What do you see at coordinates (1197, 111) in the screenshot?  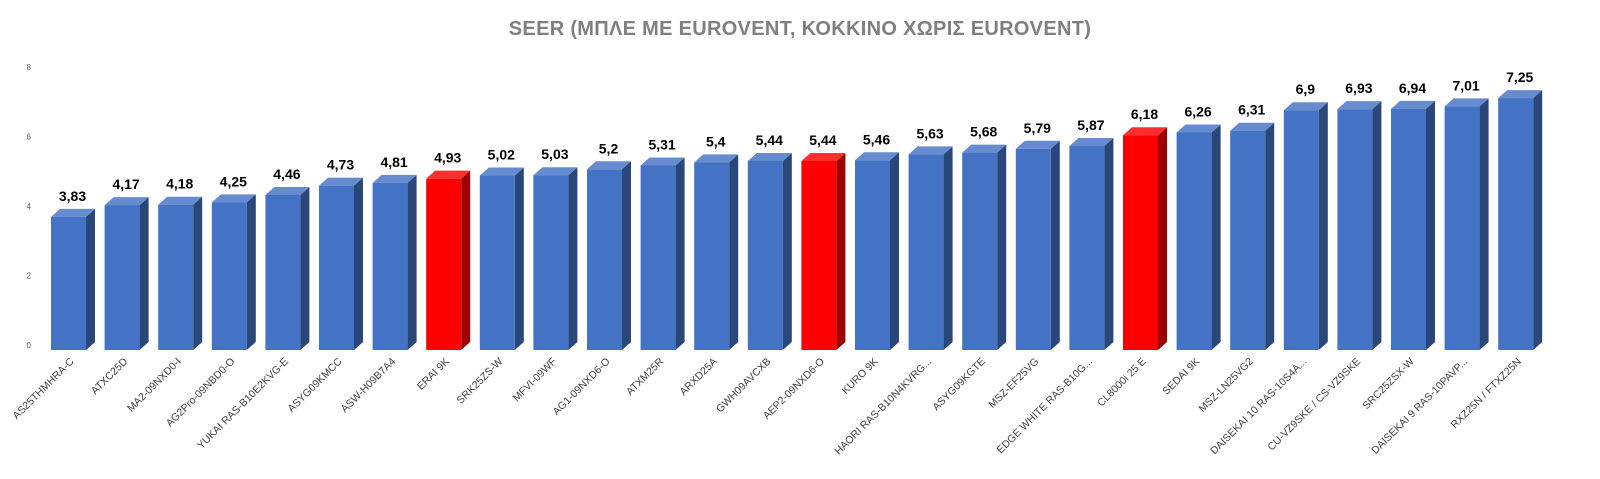 I see `data-label: 6,26` at bounding box center [1197, 111].